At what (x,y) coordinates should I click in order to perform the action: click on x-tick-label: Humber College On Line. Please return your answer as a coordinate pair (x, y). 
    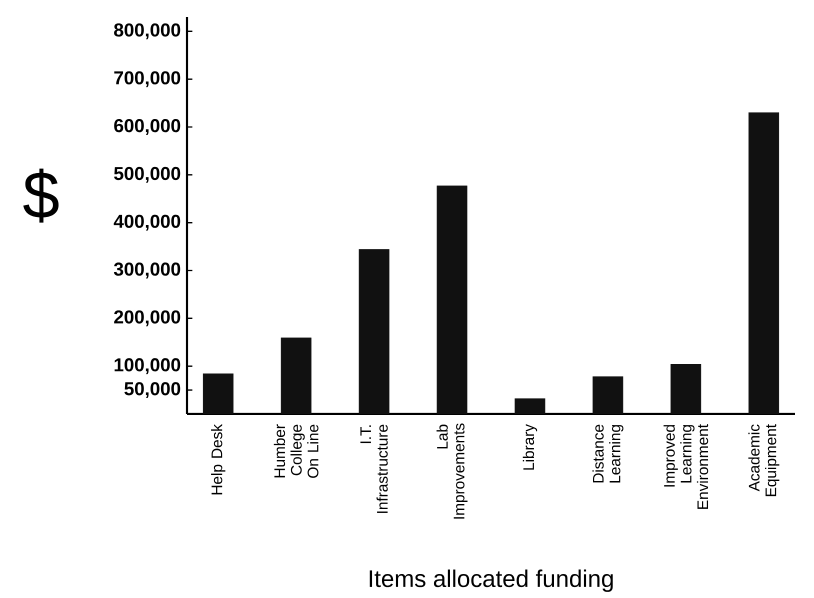
    Looking at the image, I should click on (296, 451).